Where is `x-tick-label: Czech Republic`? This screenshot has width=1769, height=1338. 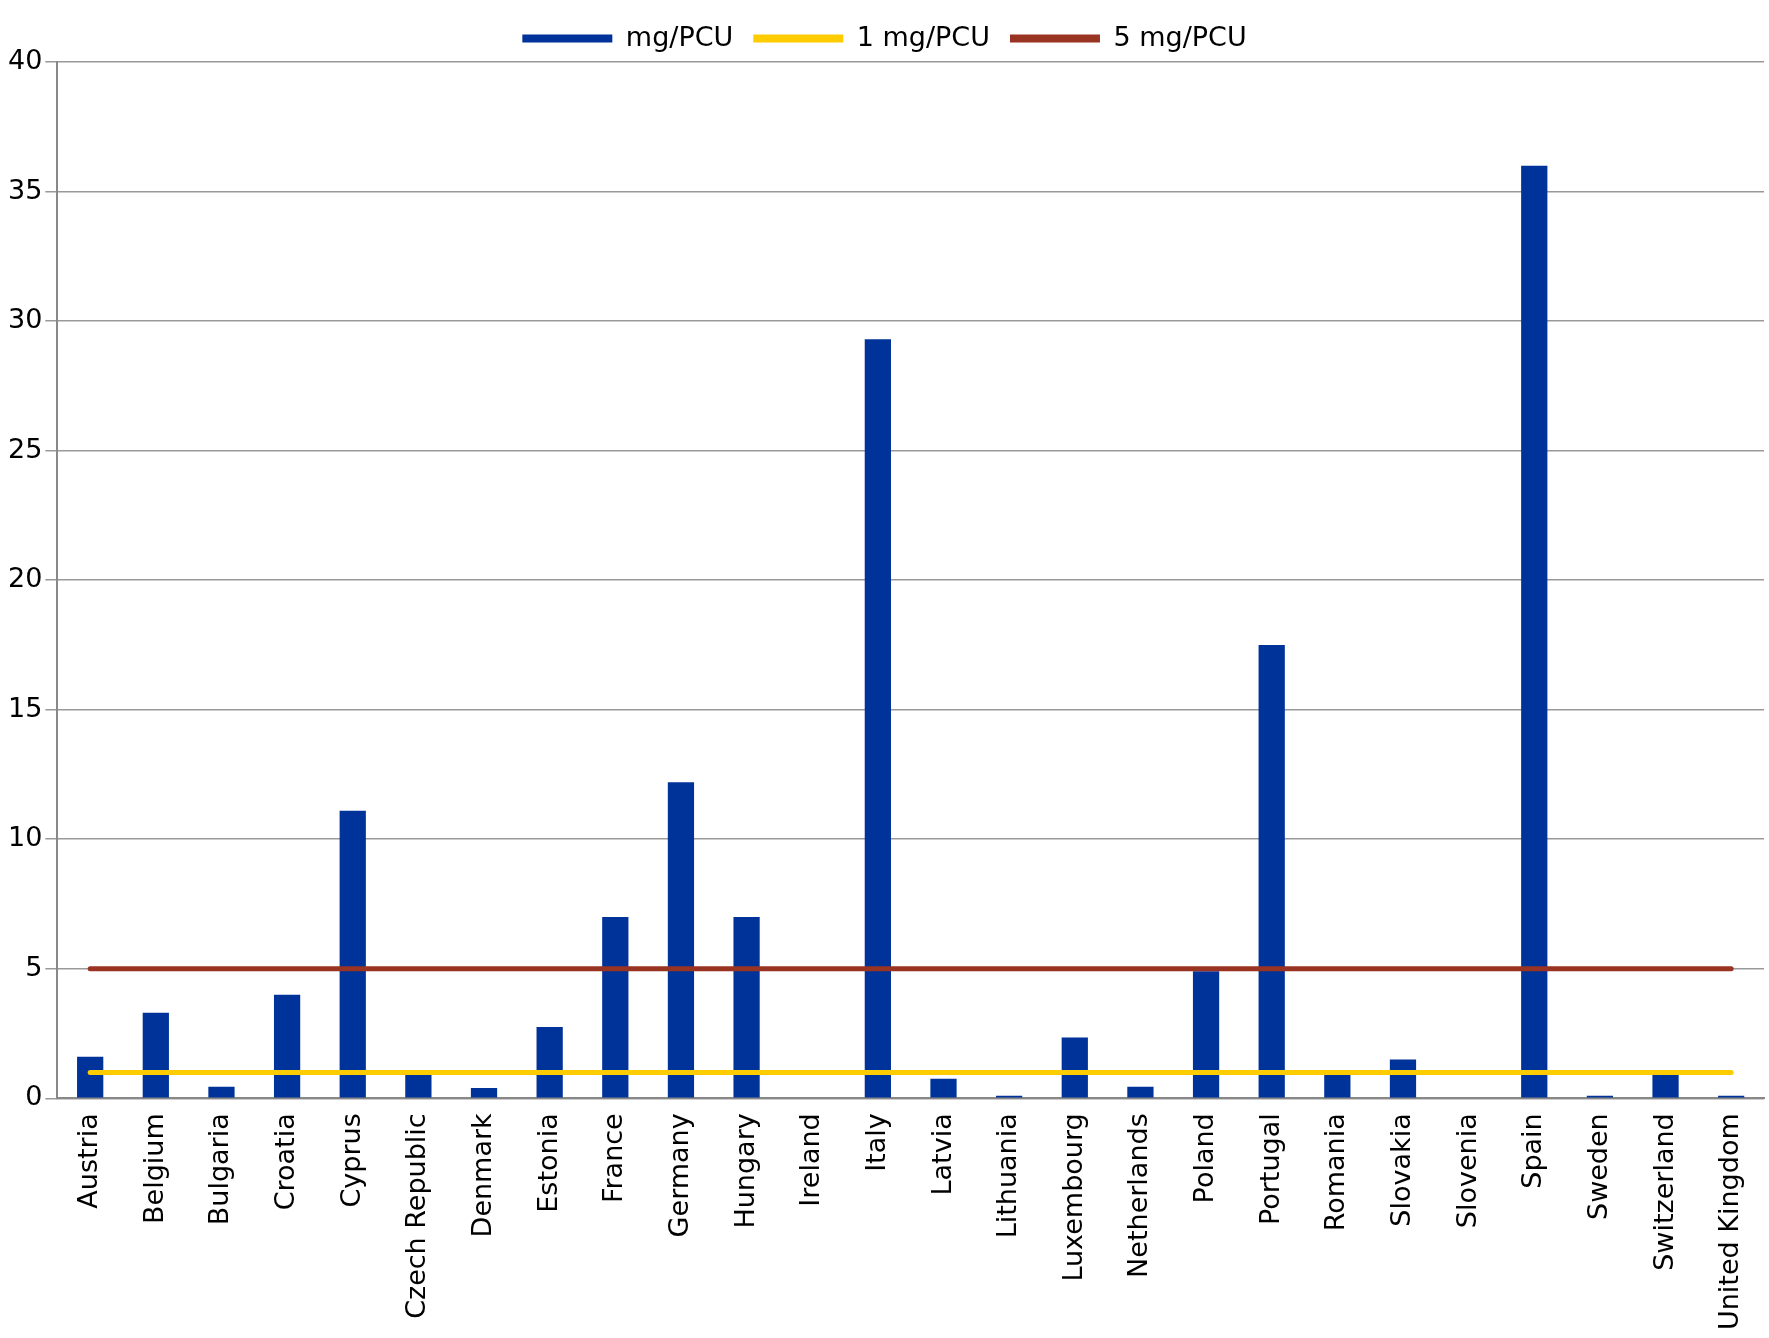
x-tick-label: Czech Republic is located at coordinates (416, 1216).